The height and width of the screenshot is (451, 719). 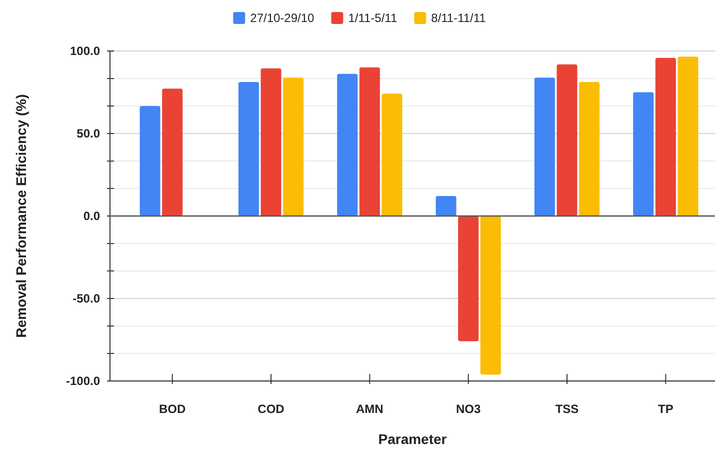 What do you see at coordinates (666, 409) in the screenshot?
I see `x-tick-label: TP` at bounding box center [666, 409].